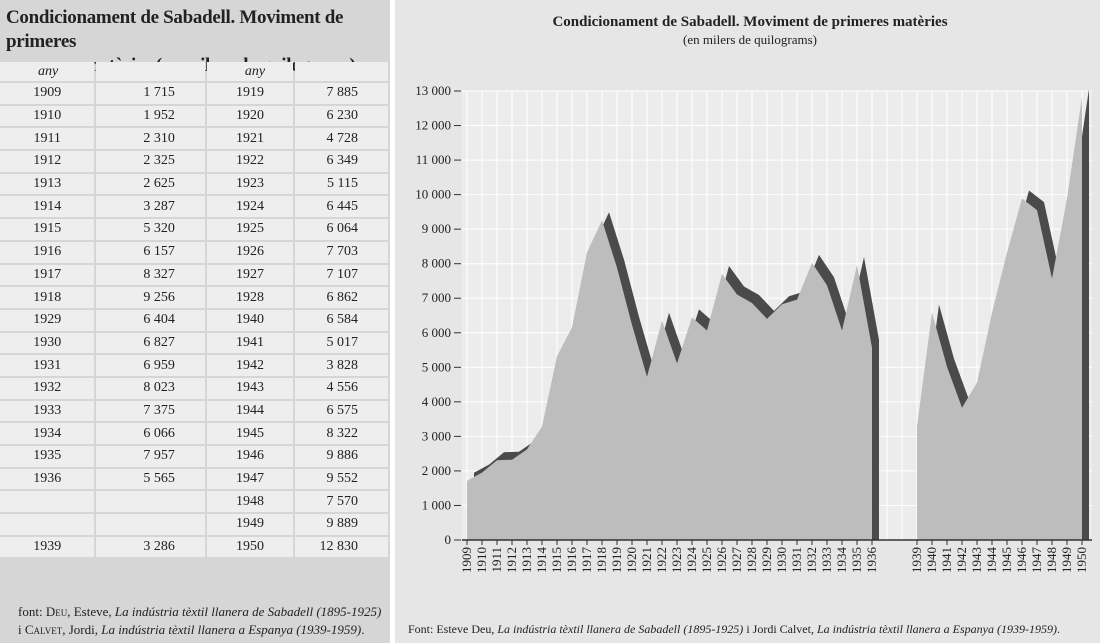 The width and height of the screenshot is (1100, 643). Describe the element at coordinates (706, 560) in the screenshot. I see `x-tick-label: 1925` at that location.